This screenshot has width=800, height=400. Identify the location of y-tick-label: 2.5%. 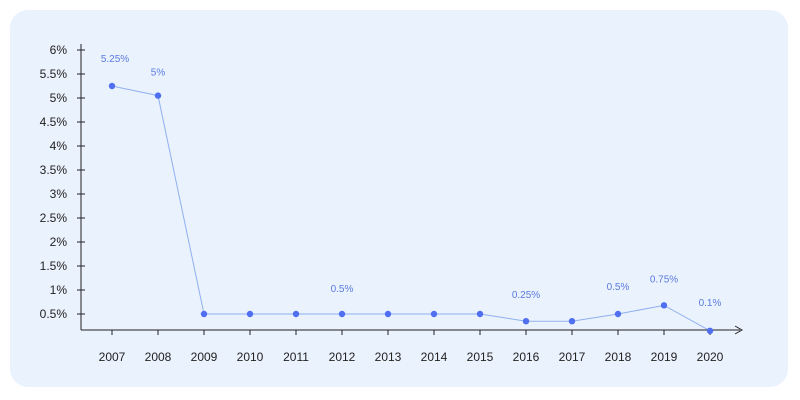
(54, 218).